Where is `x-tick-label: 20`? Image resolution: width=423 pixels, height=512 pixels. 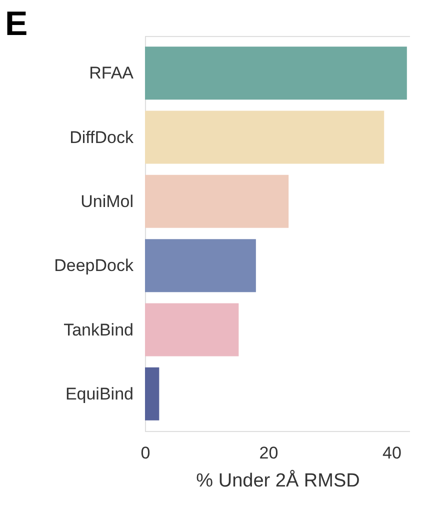 x-tick-label: 20 is located at coordinates (268, 453).